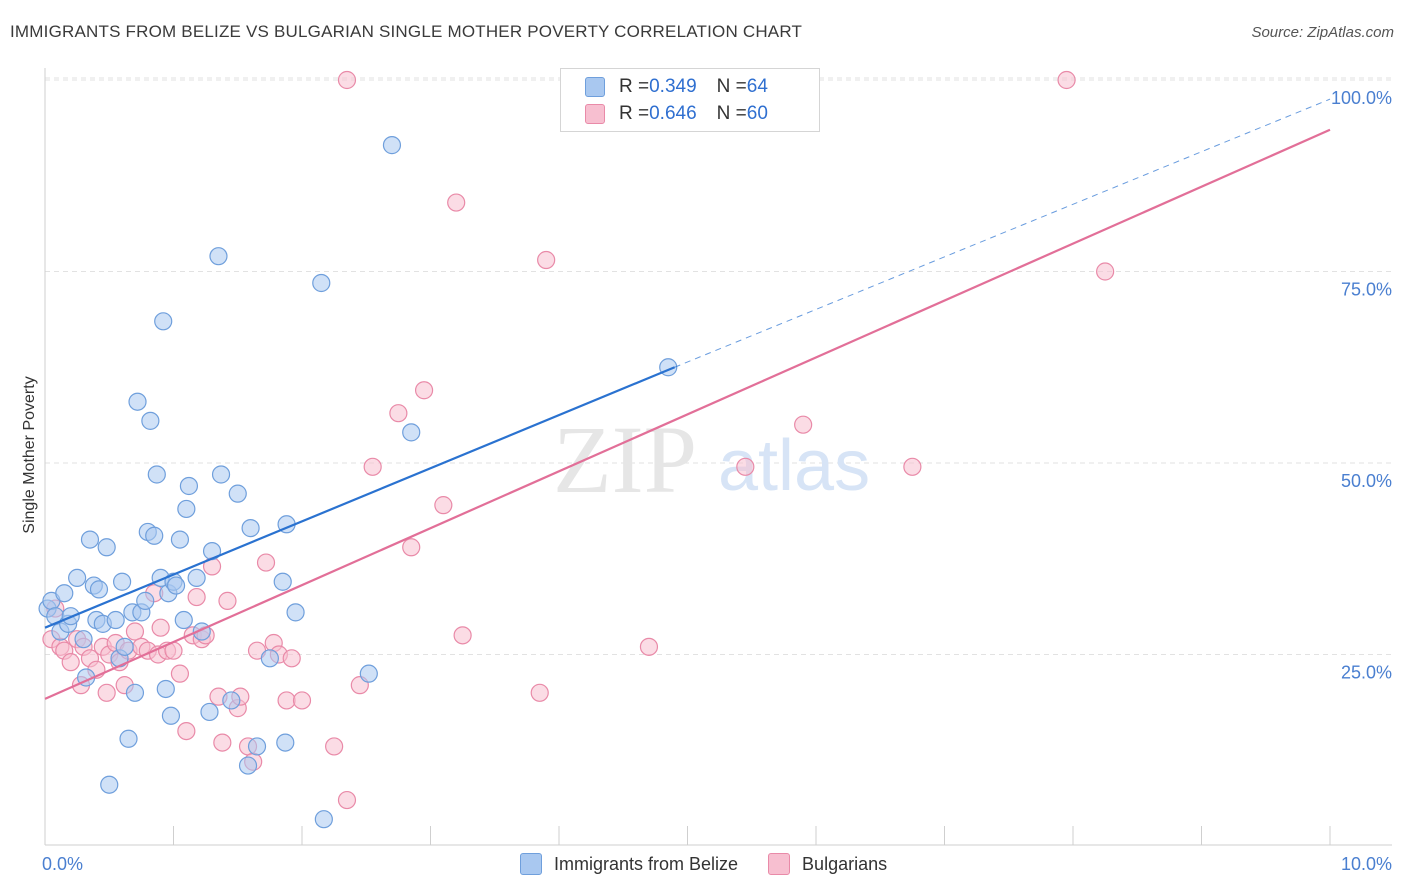 Image resolution: width=1406 pixels, height=892 pixels. I want to click on legend-item-belize: Immigrants from Belize, so click(629, 864).